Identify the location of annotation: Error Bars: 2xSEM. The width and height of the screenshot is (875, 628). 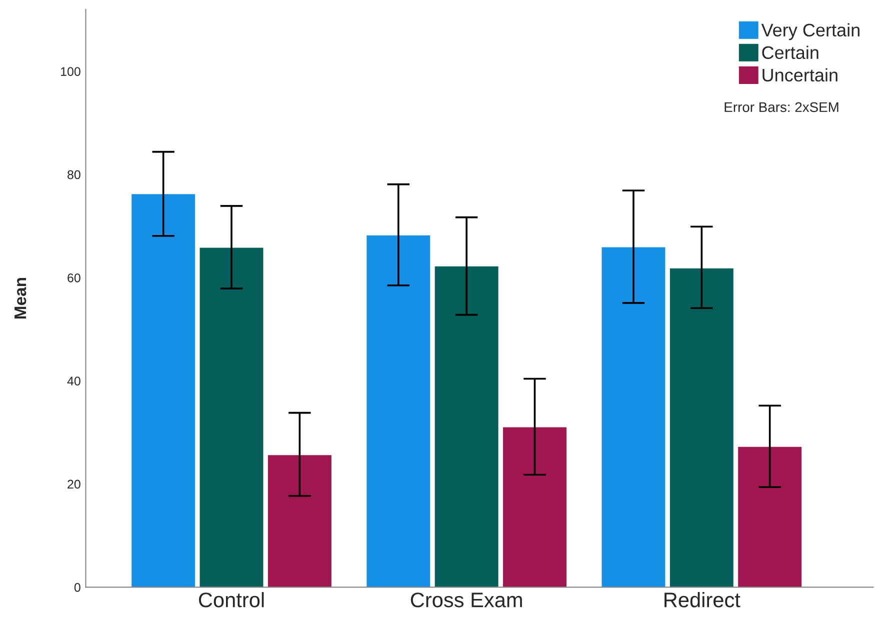
(781, 107).